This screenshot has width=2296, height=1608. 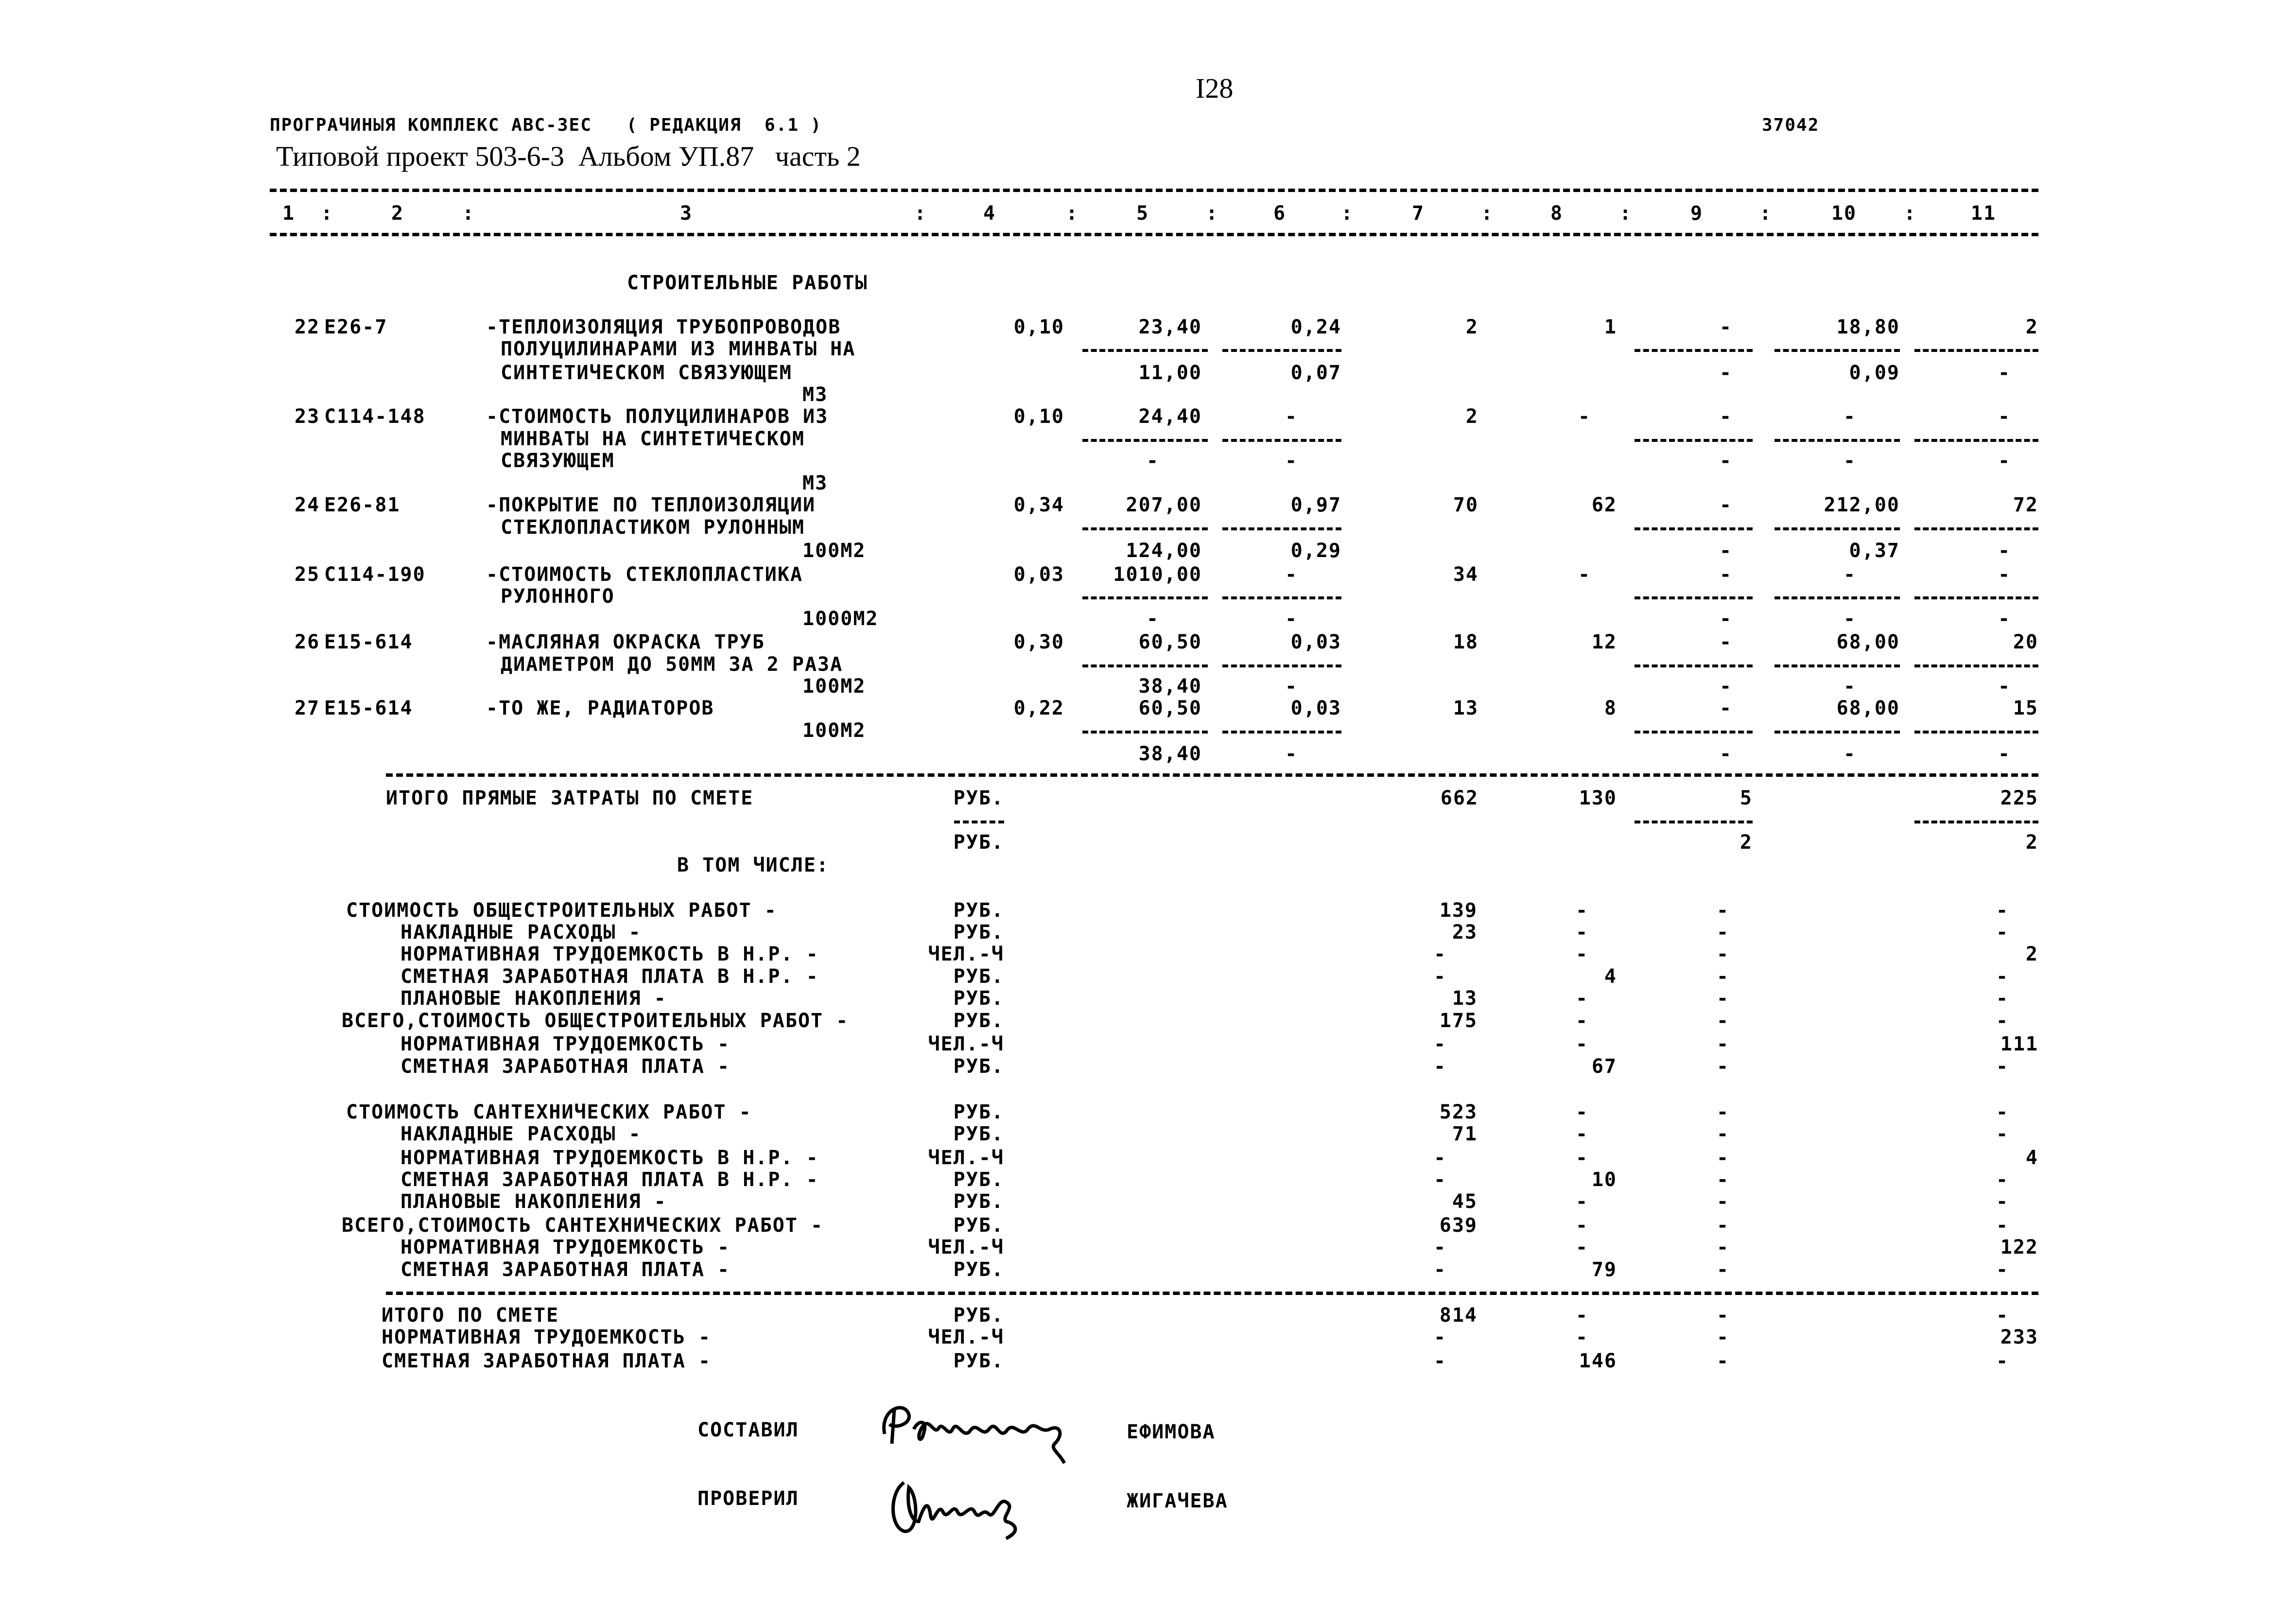 I want to click on summary-label: СМЕТНАЯ ЗАРАБОТНАЯ ПЛАТА В Н.Р. -, so click(x=609, y=1180).